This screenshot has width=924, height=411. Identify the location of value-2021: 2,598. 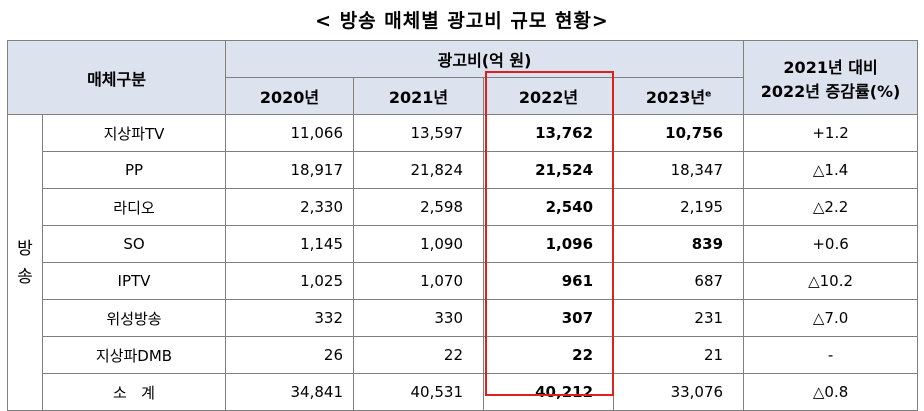
(419, 207).